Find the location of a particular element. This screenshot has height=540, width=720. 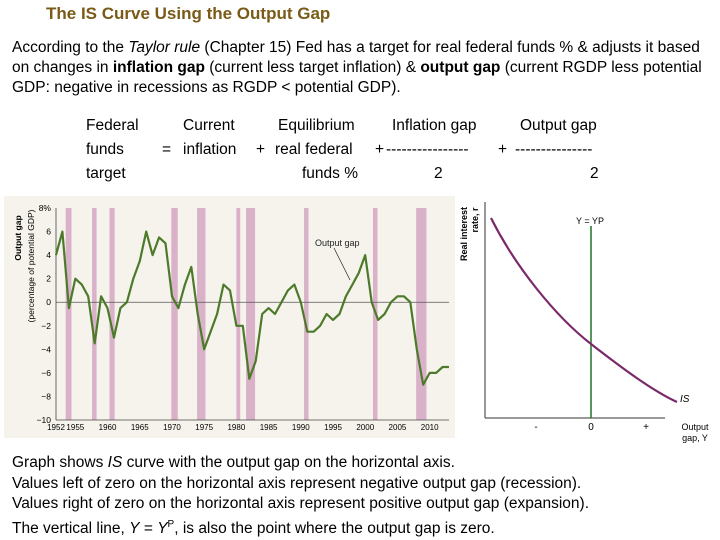

y-tick-labels: 8% 6 4 2 0 −2 −4 −6 −8 −10 is located at coordinates (44, 314).